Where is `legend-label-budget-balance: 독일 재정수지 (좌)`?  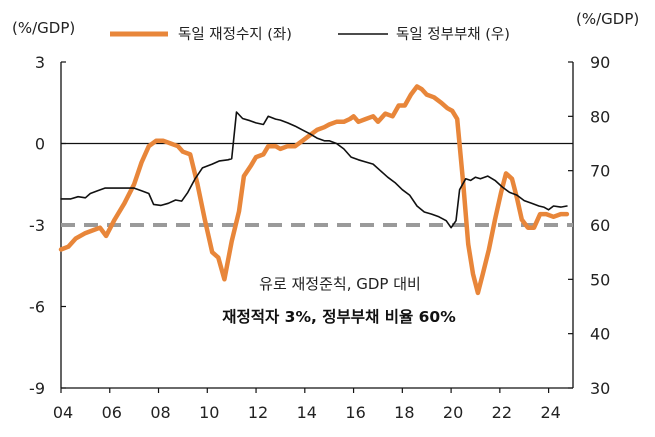 legend-label-budget-balance: 독일 재정수지 (좌) is located at coordinates (235, 34).